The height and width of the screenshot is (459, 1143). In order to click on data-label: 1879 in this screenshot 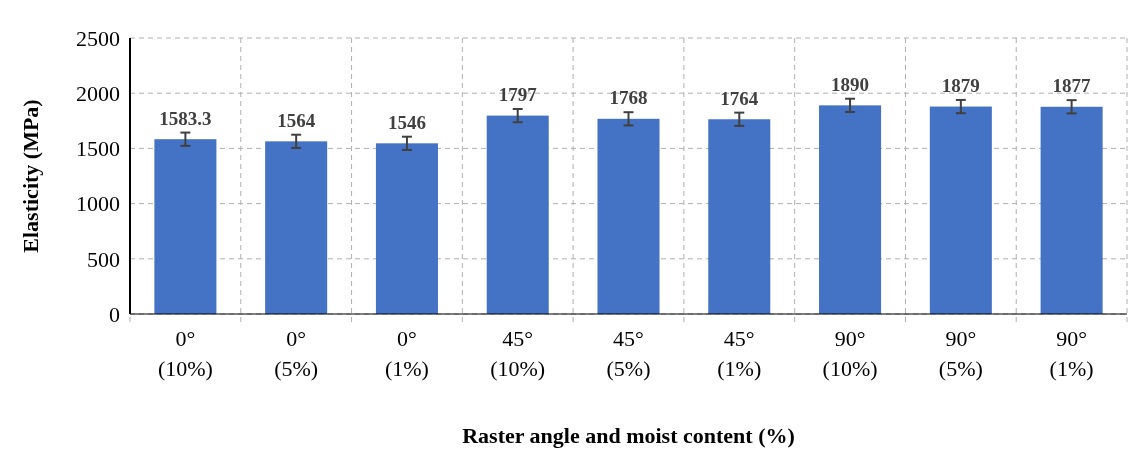, I will do `click(960, 85)`.